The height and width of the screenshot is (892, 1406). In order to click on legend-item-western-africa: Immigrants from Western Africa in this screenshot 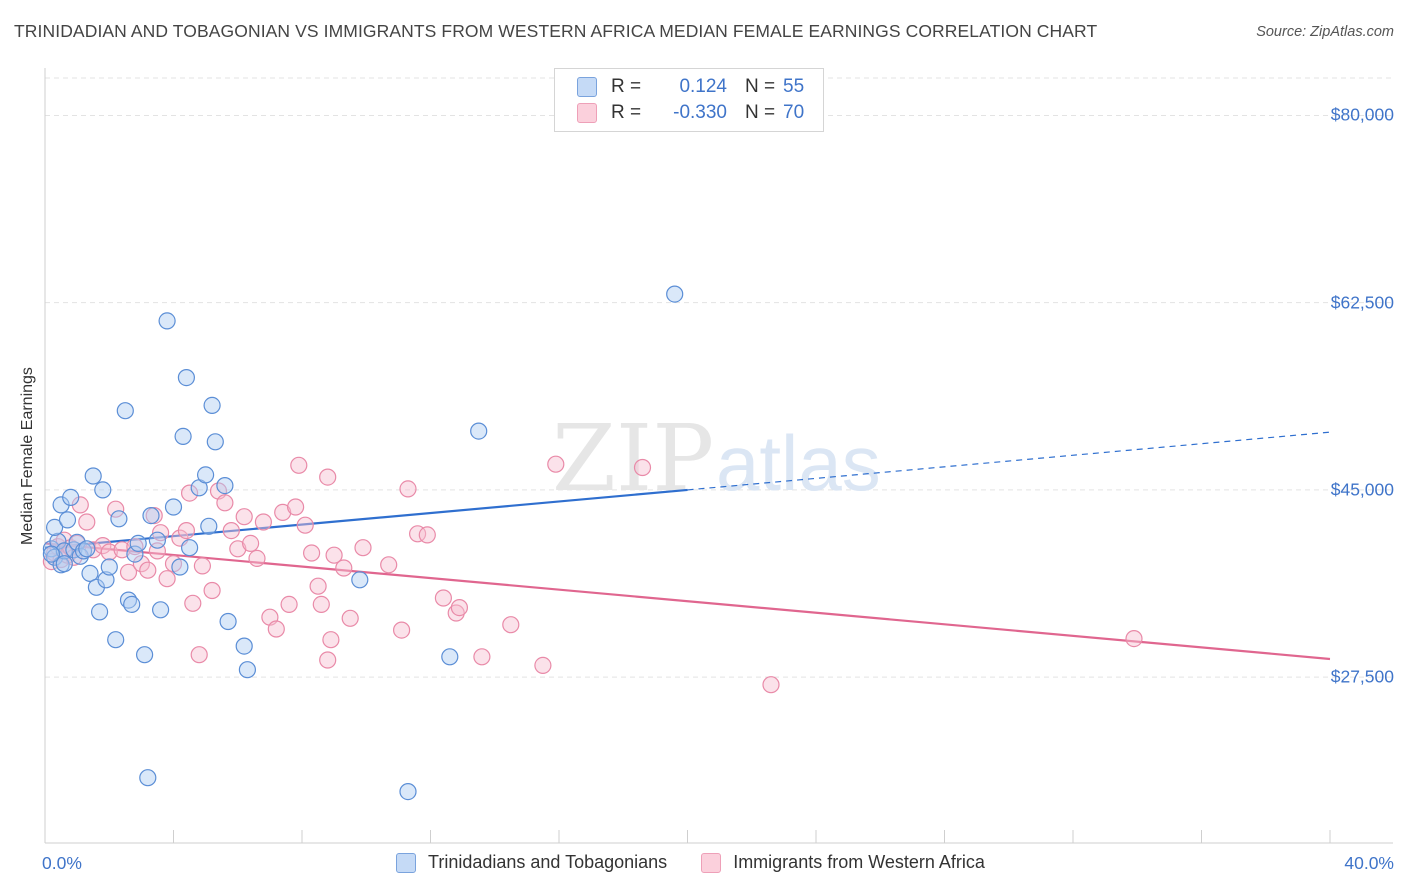, I will do `click(843, 862)`.